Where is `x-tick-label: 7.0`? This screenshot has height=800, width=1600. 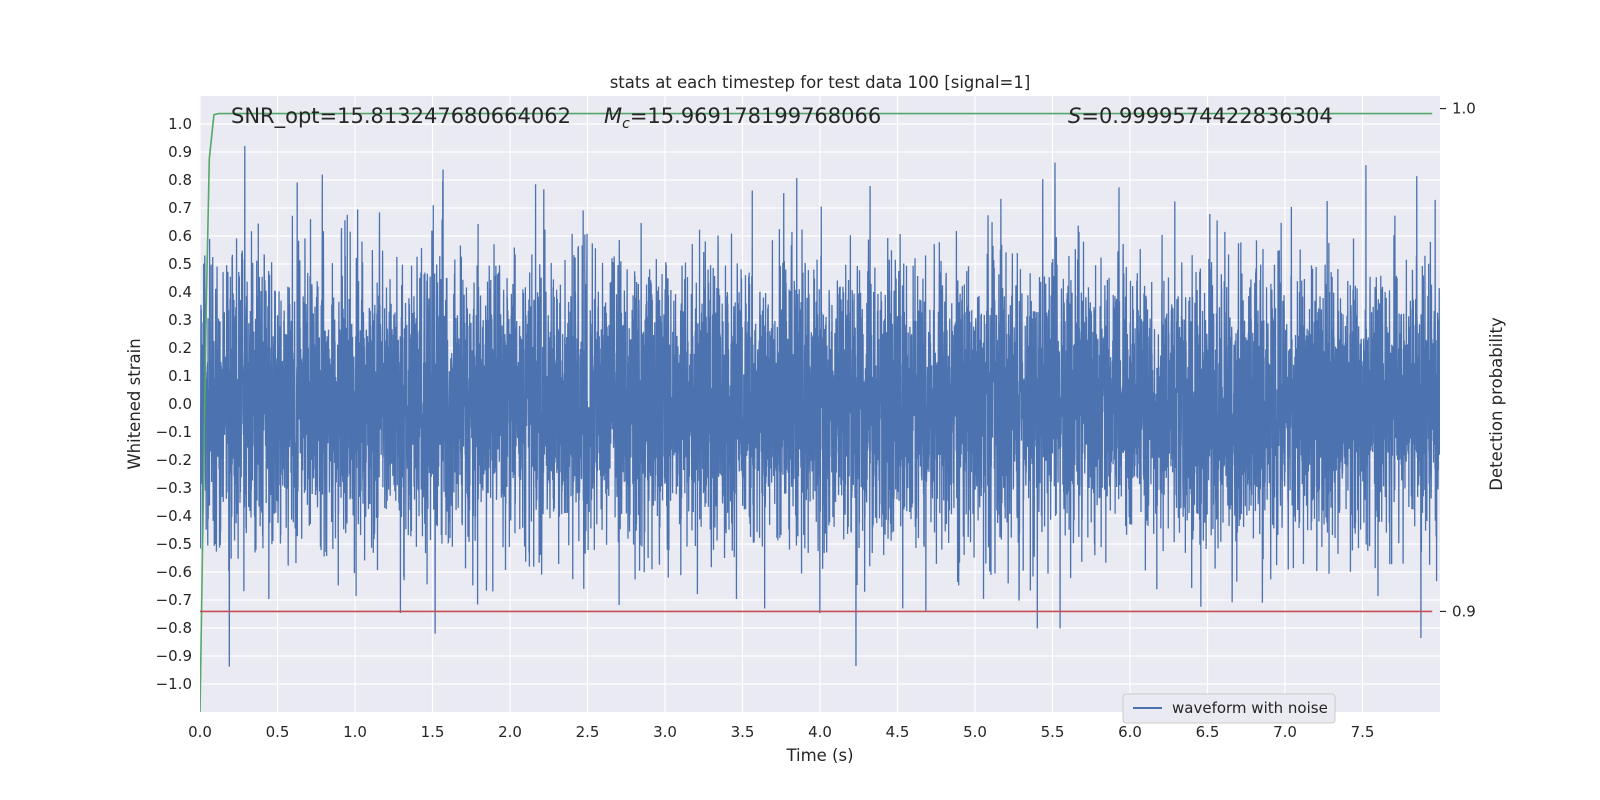
x-tick-label: 7.0 is located at coordinates (1285, 732).